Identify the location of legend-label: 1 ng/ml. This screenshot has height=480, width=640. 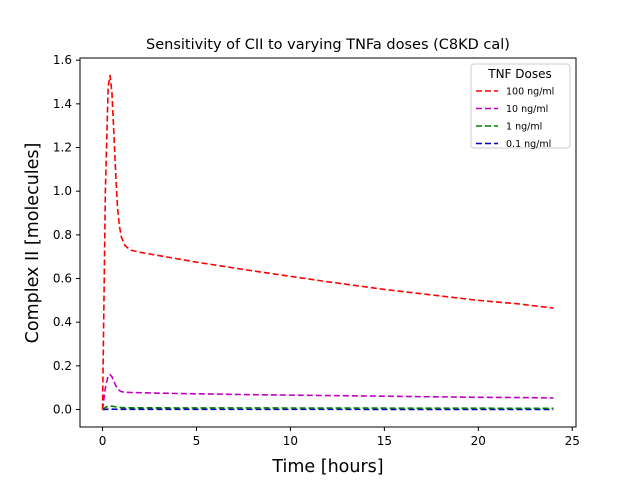
(524, 127).